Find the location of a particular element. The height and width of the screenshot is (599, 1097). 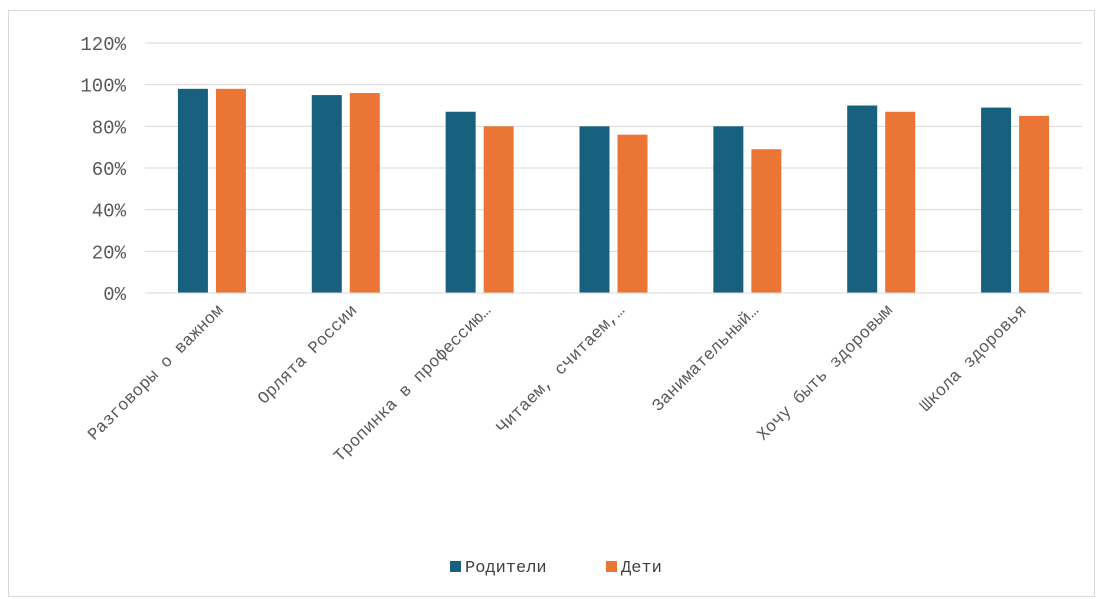

y-tick-label: 80% is located at coordinates (109, 128).